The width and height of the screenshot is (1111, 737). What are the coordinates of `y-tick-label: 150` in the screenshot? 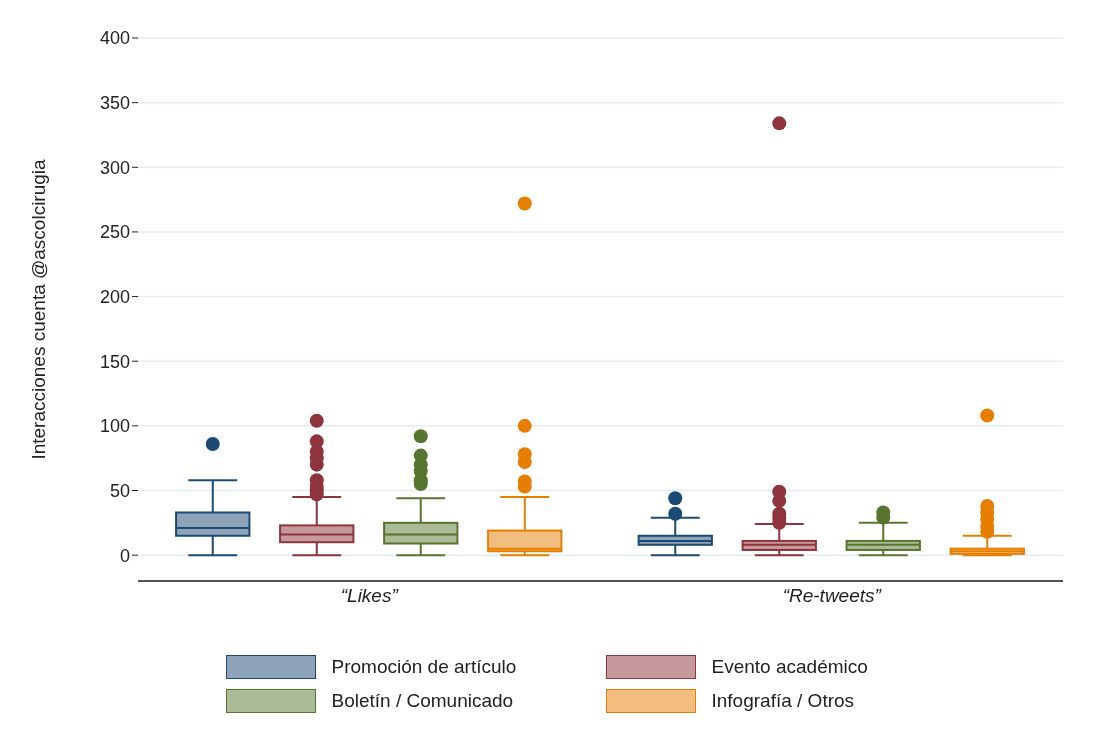 It's located at (114, 361).